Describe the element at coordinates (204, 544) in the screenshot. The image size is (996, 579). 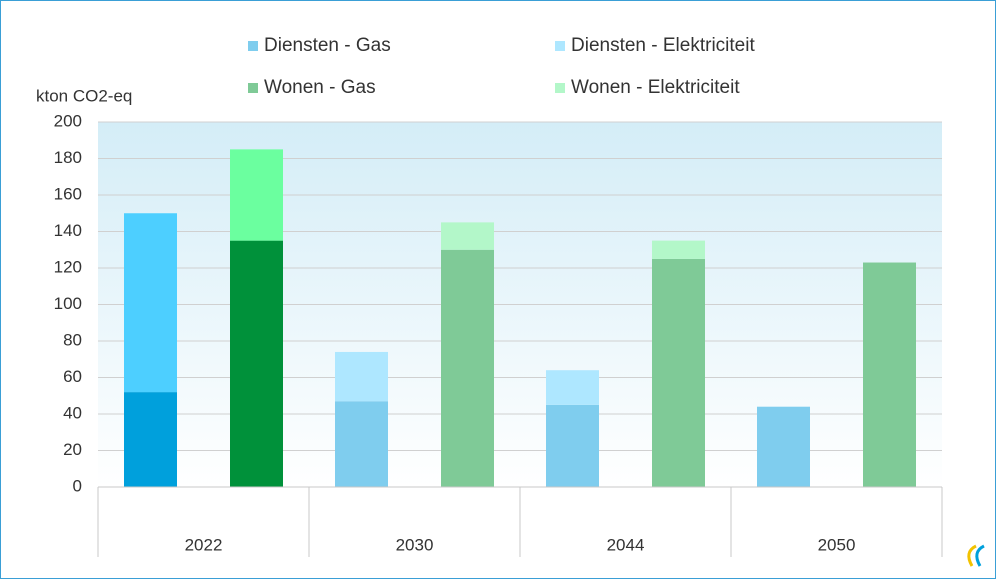
I see `x-tick-label: 2022` at that location.